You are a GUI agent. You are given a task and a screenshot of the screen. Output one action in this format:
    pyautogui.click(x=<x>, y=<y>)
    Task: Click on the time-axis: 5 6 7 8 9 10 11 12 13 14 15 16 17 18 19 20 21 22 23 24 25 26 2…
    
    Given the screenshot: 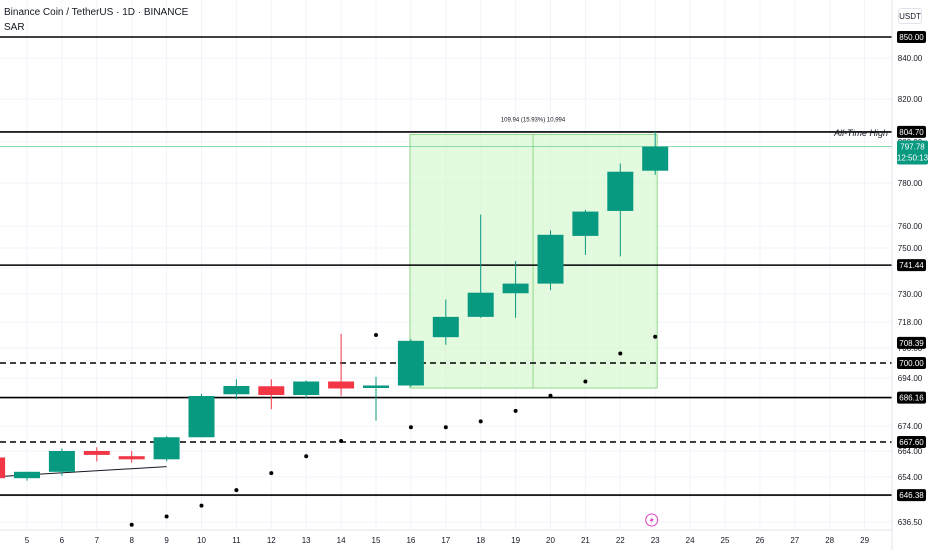 What is the action you would take?
    pyautogui.click(x=446, y=529)
    